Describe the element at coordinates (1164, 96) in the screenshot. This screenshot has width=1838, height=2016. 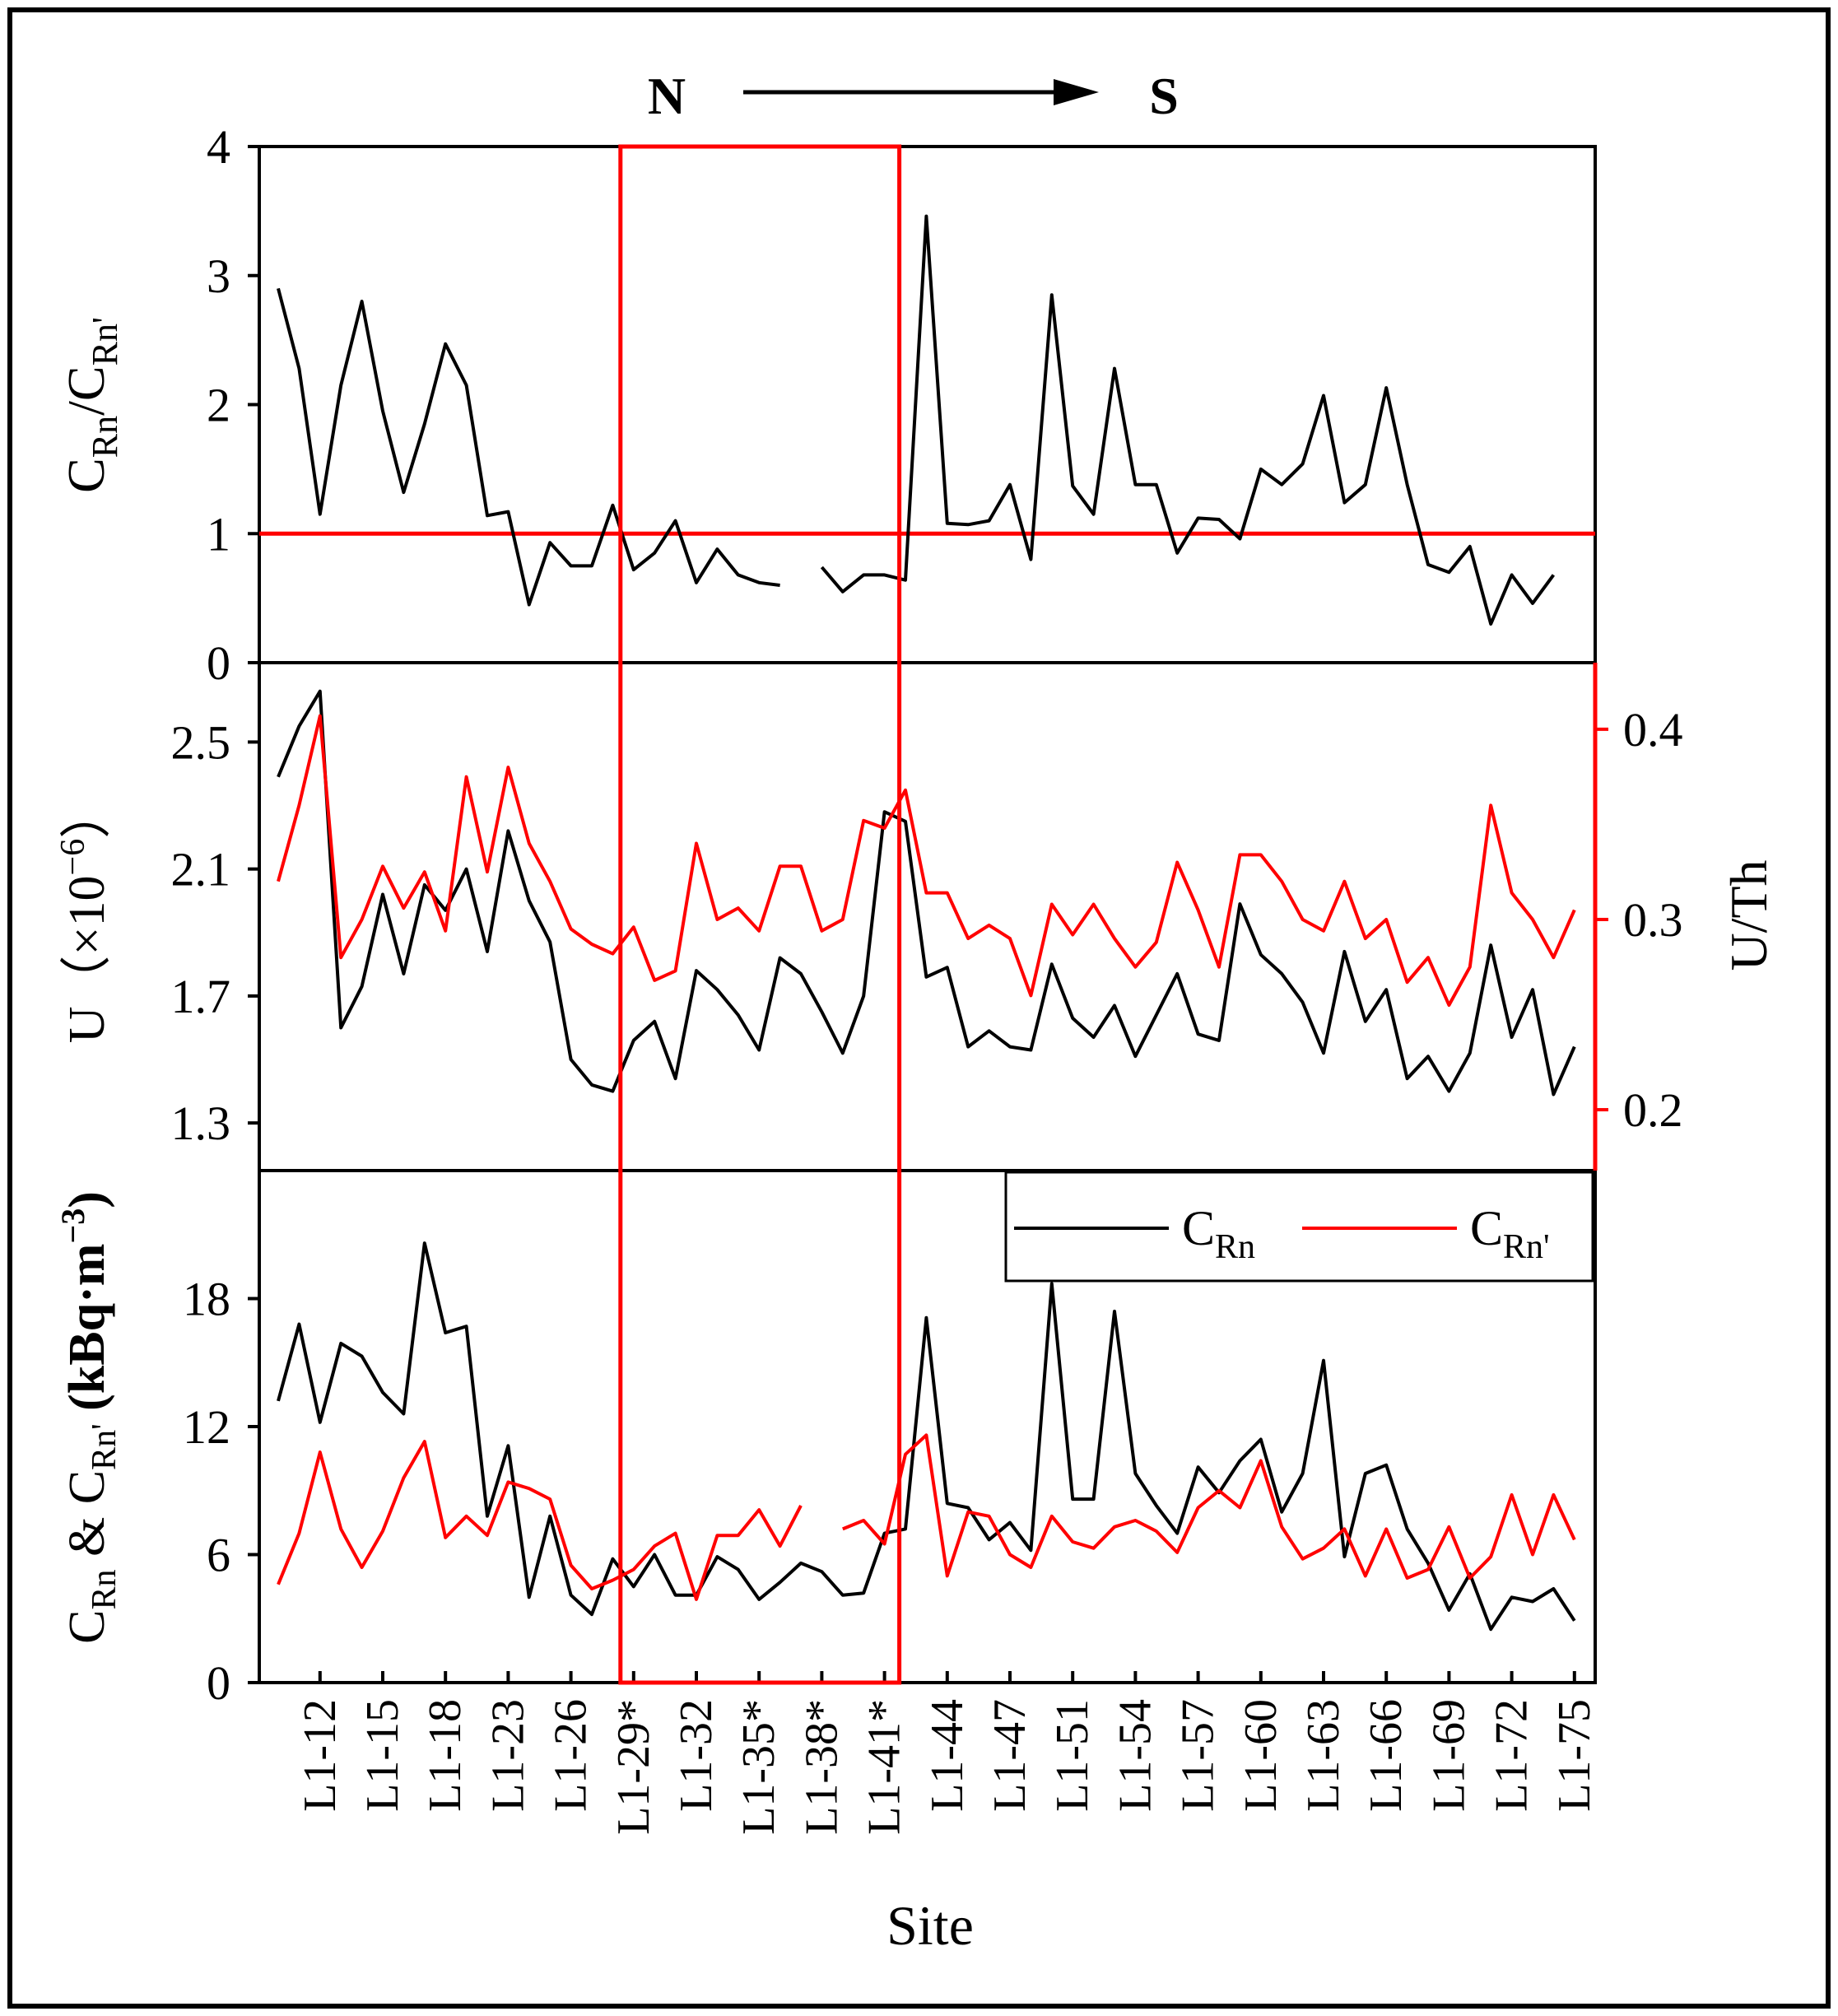
I see `south-label: S` at that location.